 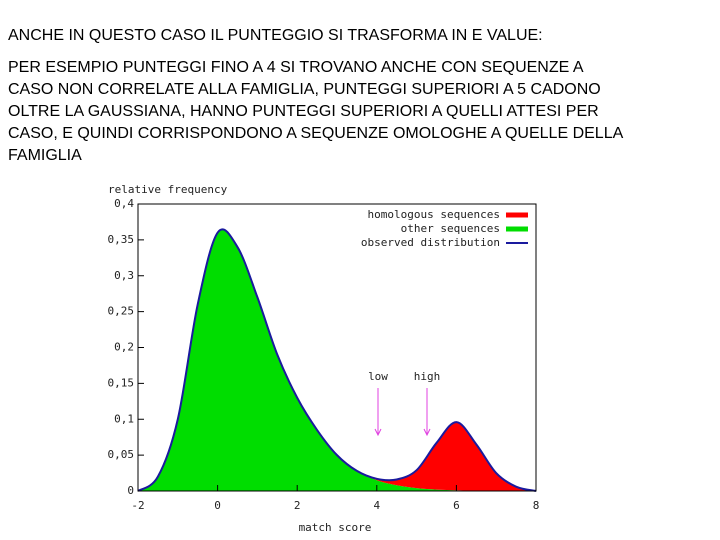 I want to click on legend-label: other sequences, so click(x=450, y=228).